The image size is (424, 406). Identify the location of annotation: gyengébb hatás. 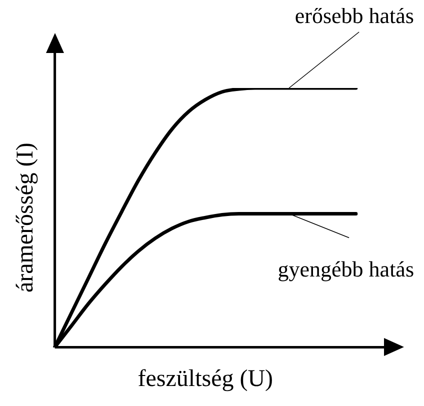
(346, 269).